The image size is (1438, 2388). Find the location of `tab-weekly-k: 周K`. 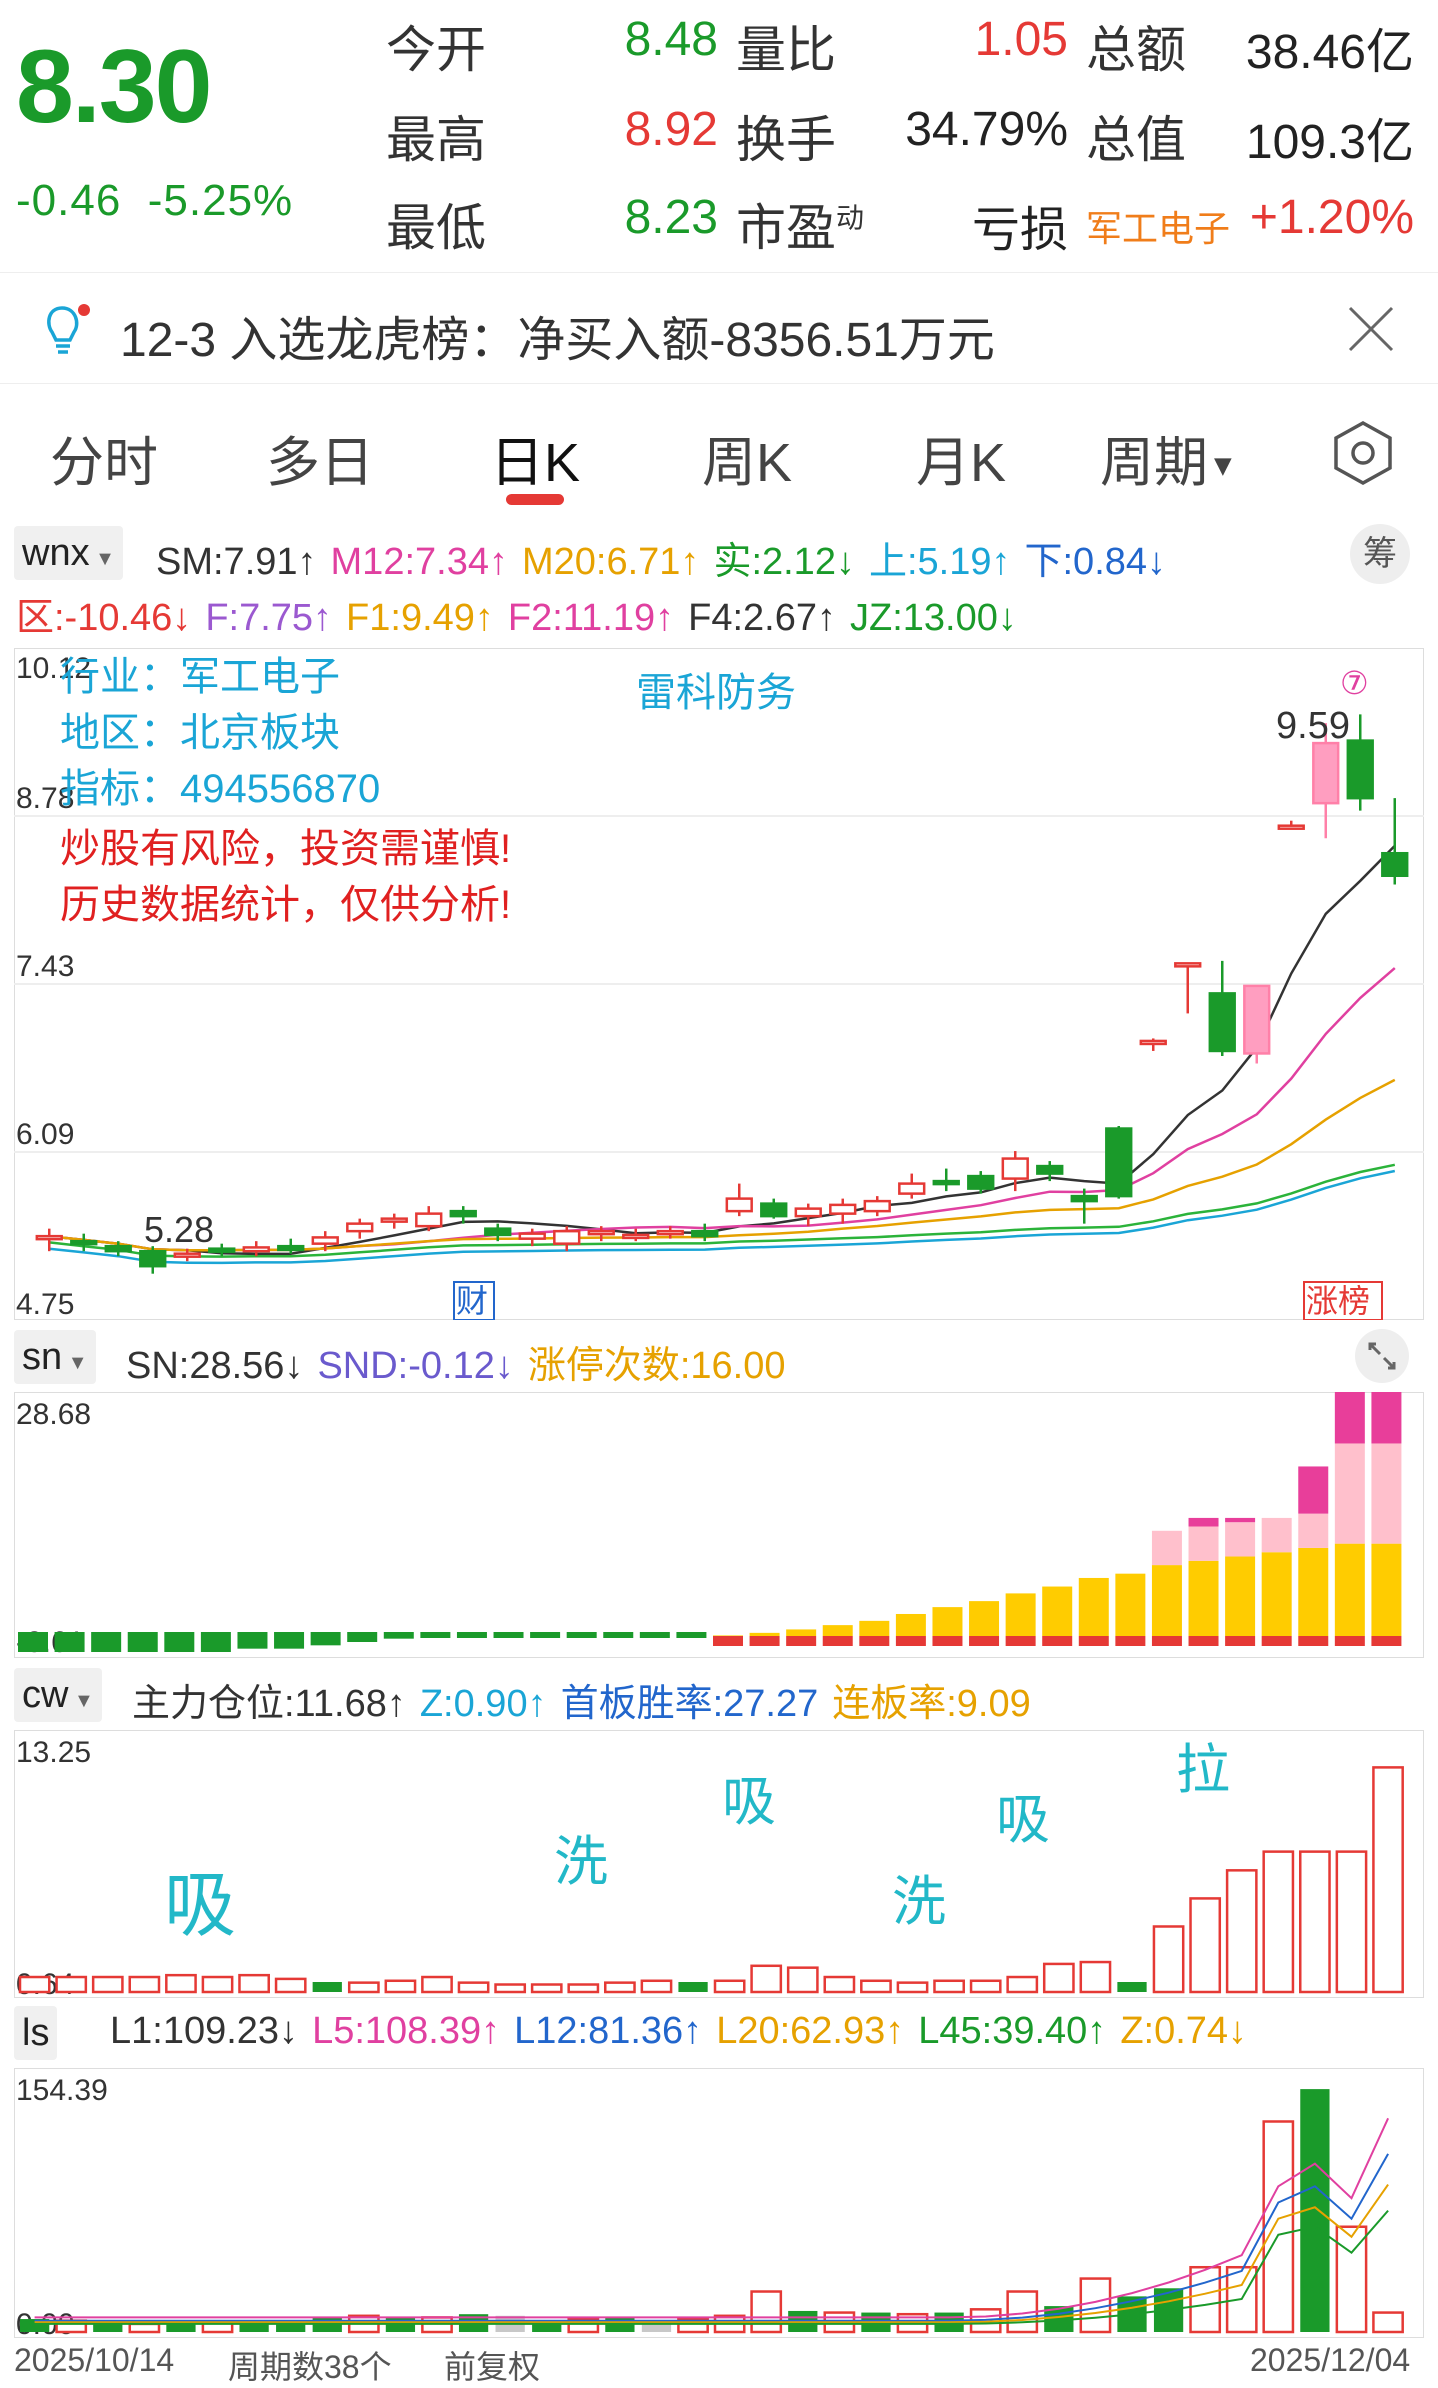

tab-weekly-k: 周K is located at coordinates (747, 463).